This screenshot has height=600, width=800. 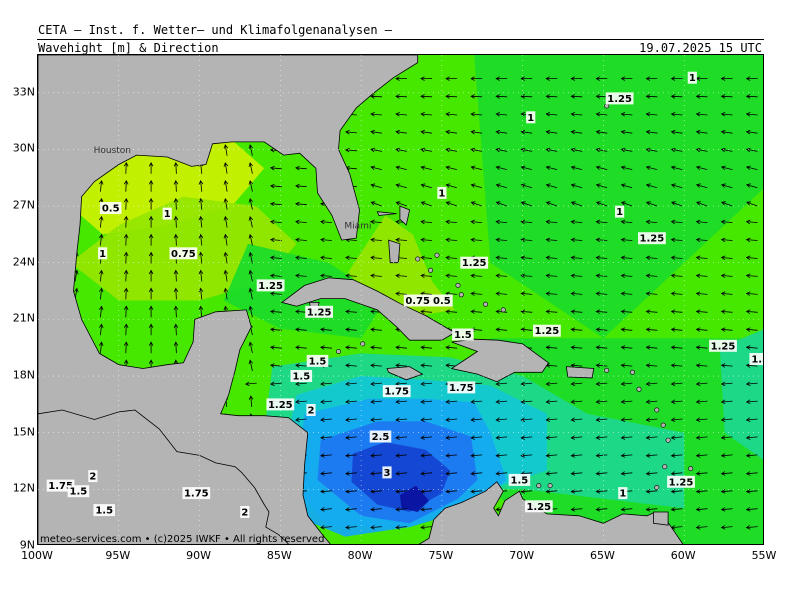 What do you see at coordinates (414, 498) in the screenshot?
I see `wave-zone` at bounding box center [414, 498].